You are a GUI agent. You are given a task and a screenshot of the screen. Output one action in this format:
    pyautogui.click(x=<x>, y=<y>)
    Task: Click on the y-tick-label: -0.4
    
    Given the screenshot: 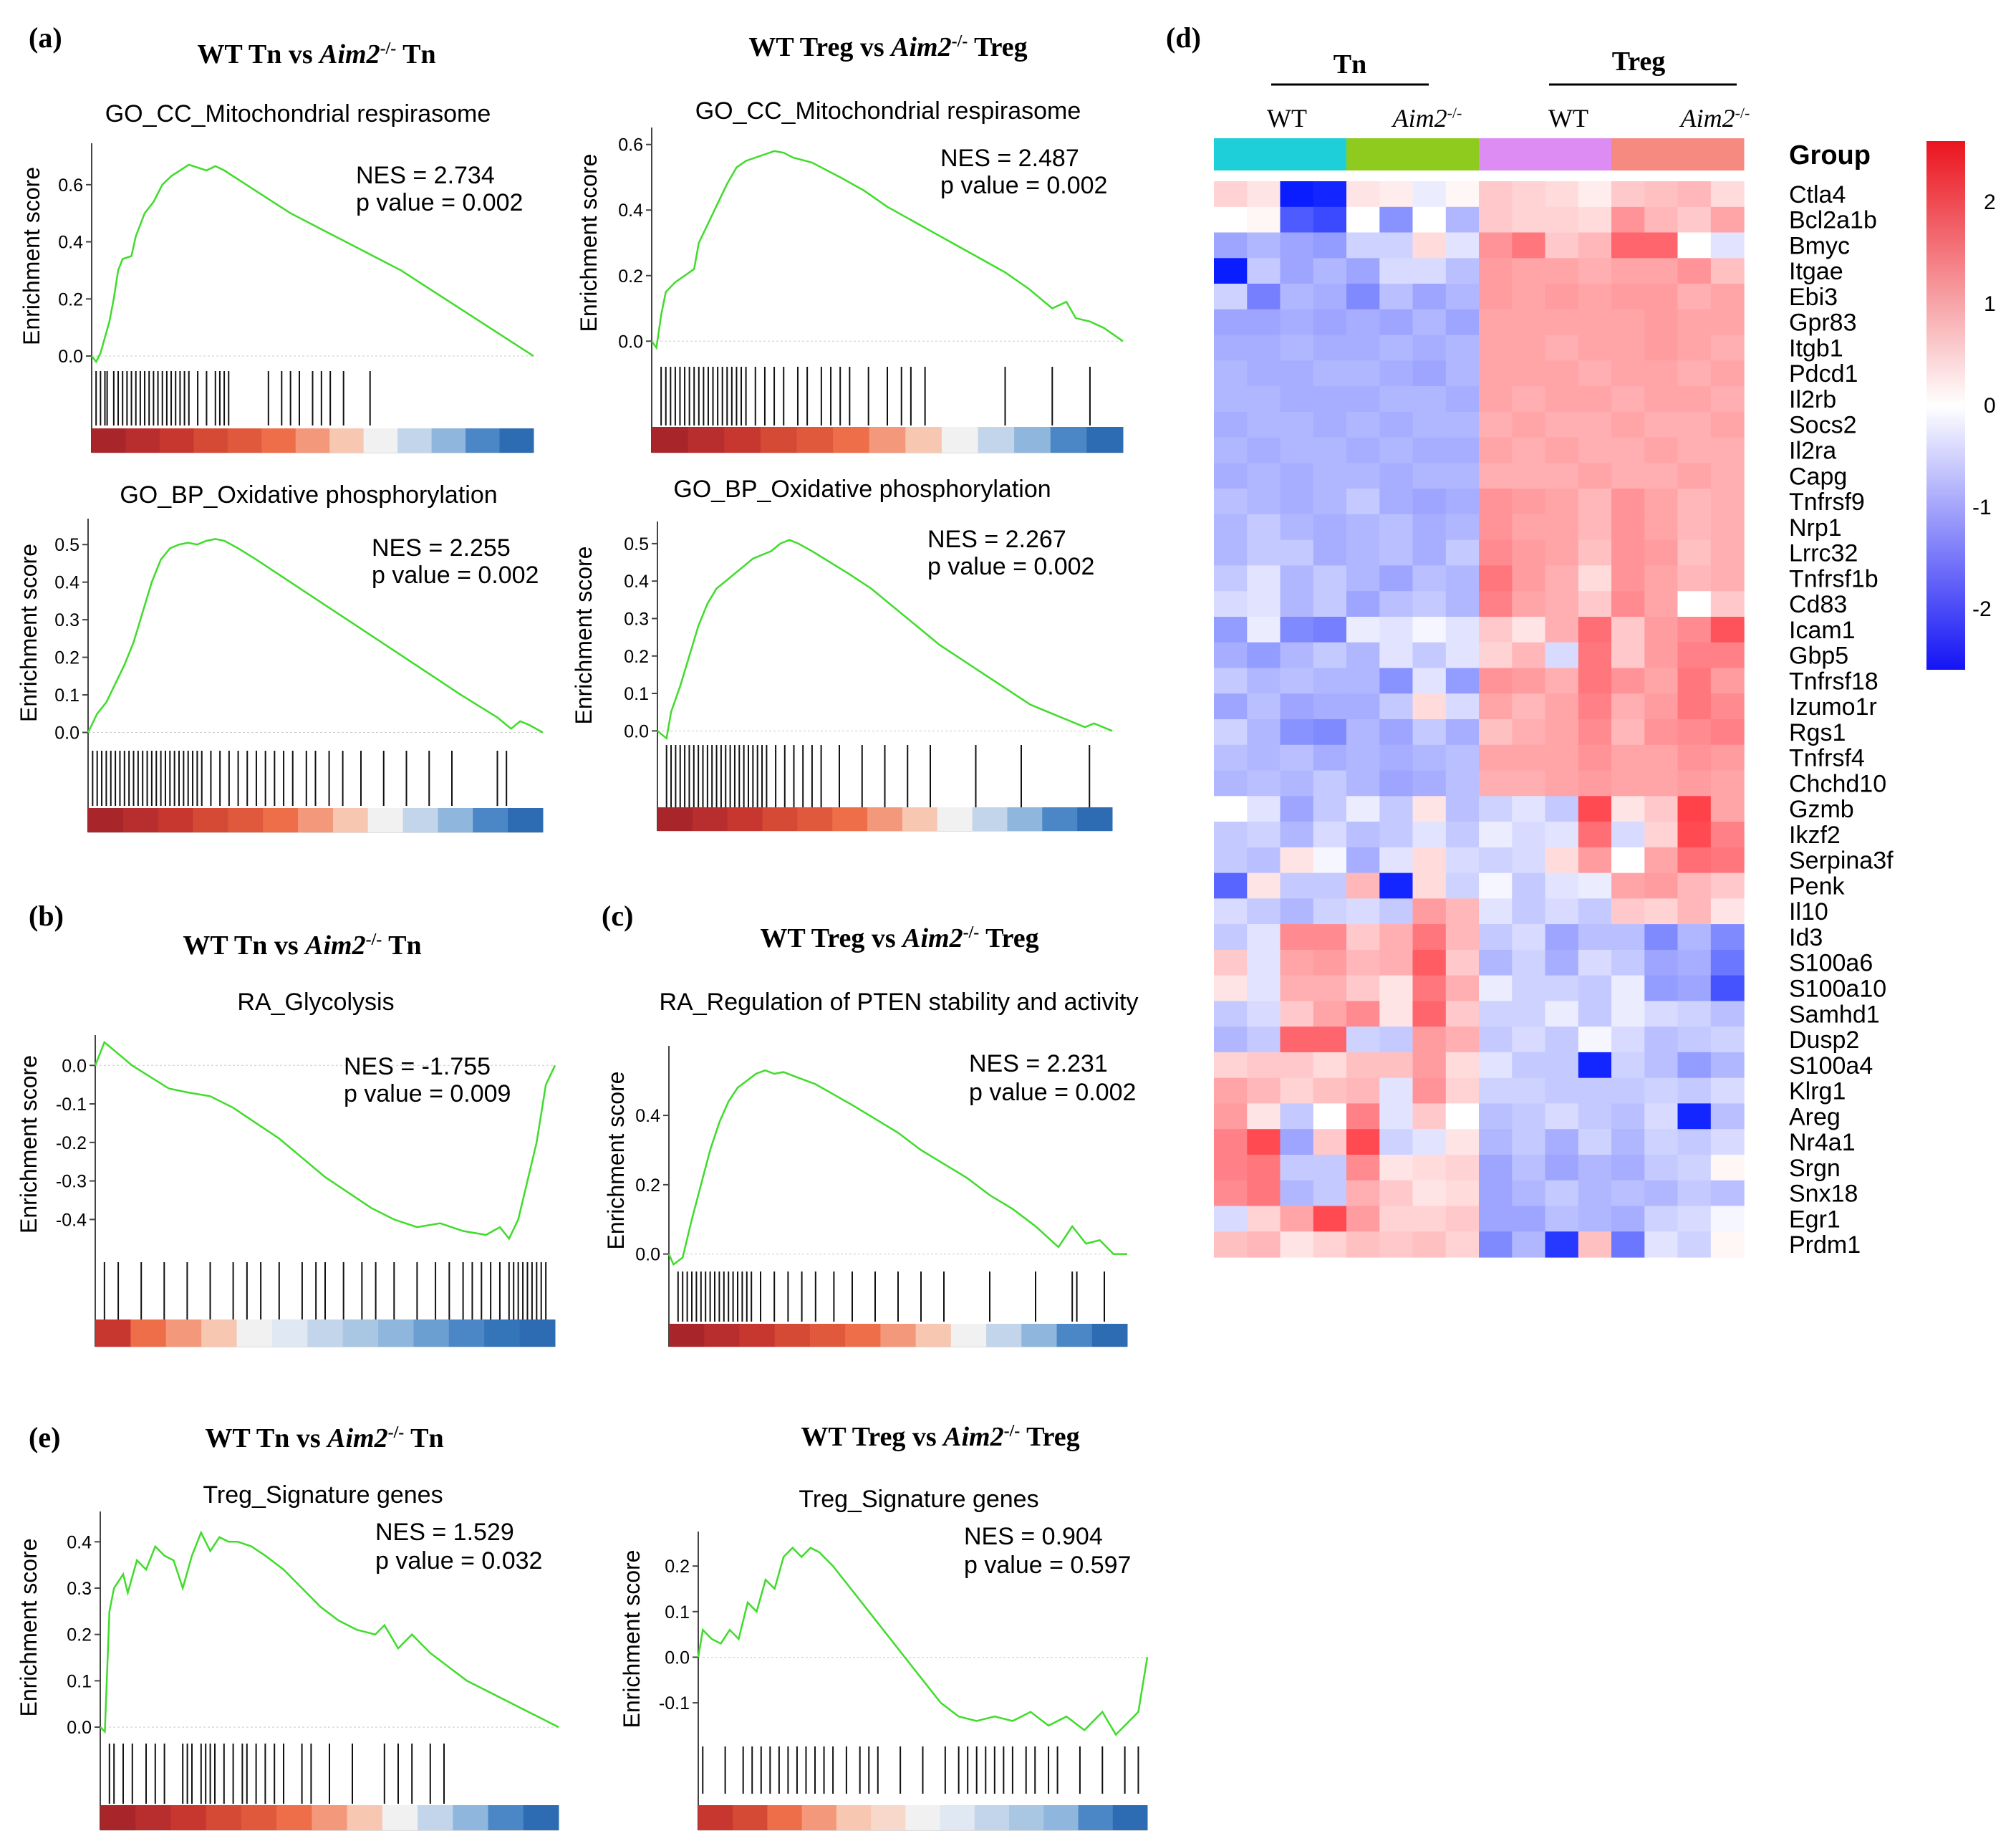 What is the action you would take?
    pyautogui.click(x=71, y=1220)
    